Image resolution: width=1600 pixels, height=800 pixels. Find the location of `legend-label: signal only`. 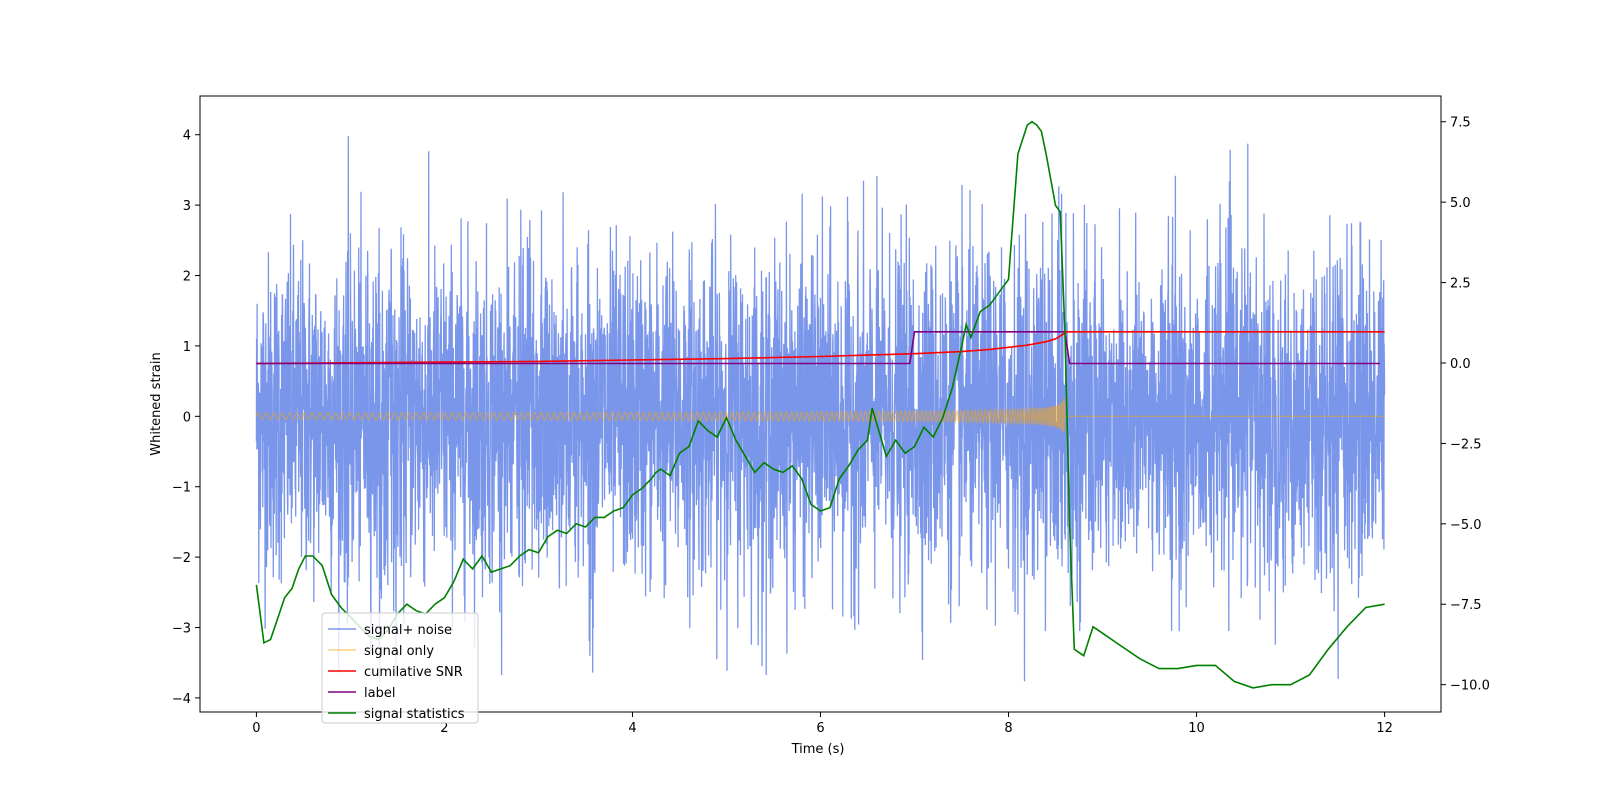

legend-label: signal only is located at coordinates (399, 651).